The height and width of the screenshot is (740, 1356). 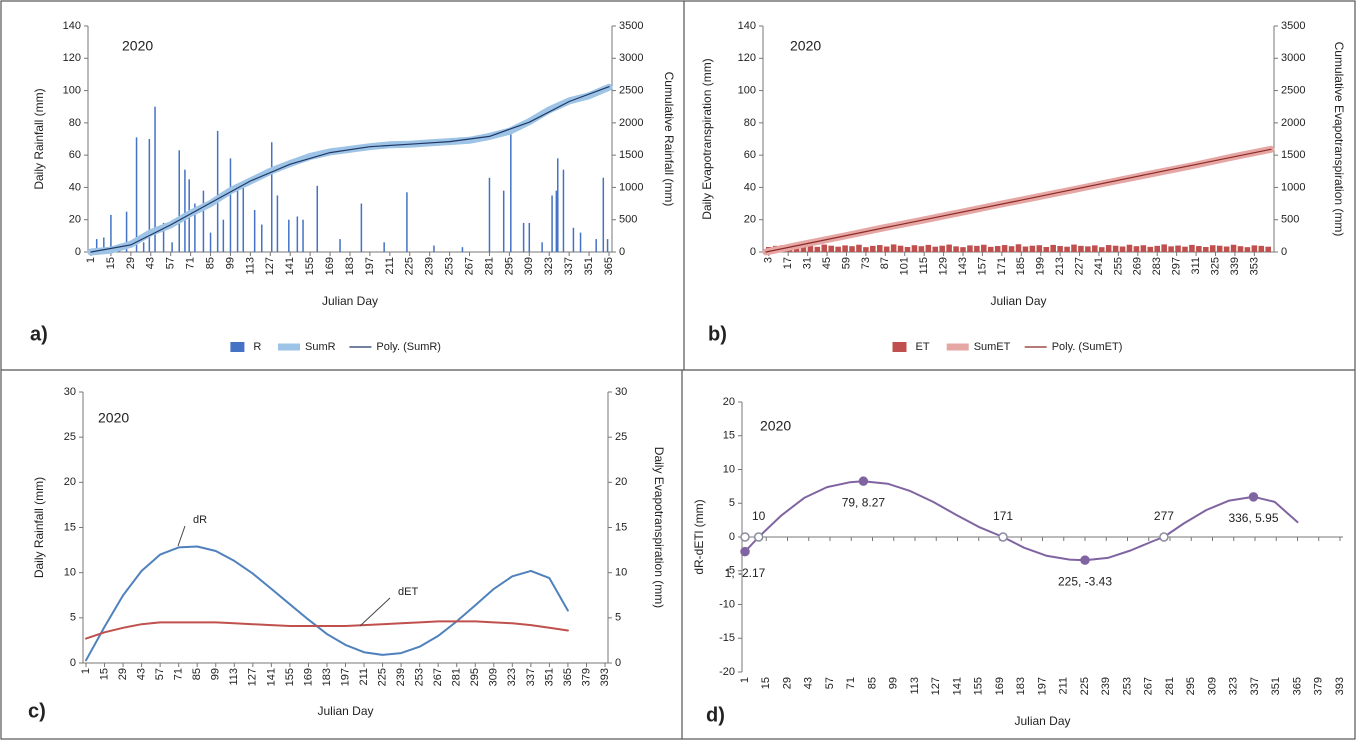 I want to click on y2-tick-label: 1500, so click(x=1293, y=155).